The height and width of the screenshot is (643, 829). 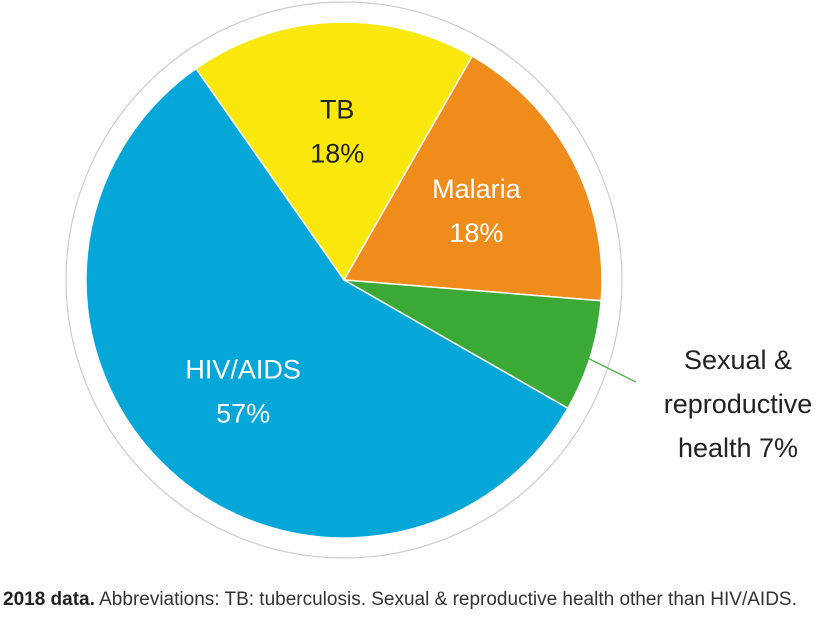 What do you see at coordinates (243, 414) in the screenshot?
I see `slice-label-line: 57%` at bounding box center [243, 414].